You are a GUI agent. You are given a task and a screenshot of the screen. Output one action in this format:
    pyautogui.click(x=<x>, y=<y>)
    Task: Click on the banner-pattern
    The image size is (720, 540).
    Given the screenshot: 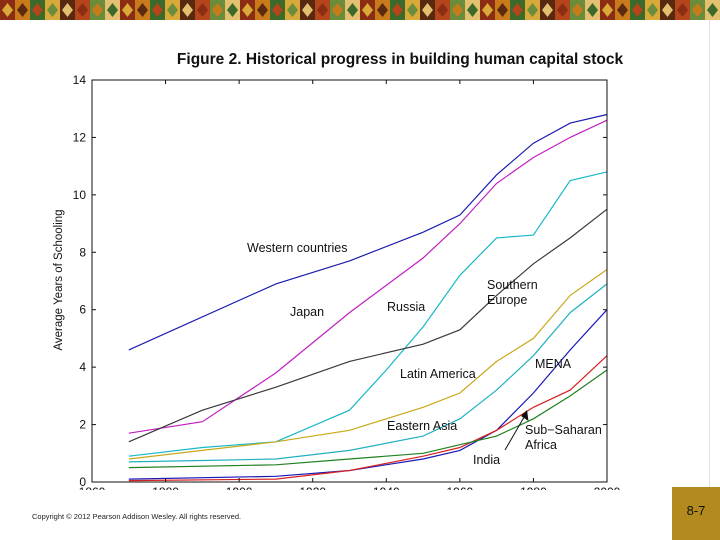 What is the action you would take?
    pyautogui.click(x=360, y=10)
    